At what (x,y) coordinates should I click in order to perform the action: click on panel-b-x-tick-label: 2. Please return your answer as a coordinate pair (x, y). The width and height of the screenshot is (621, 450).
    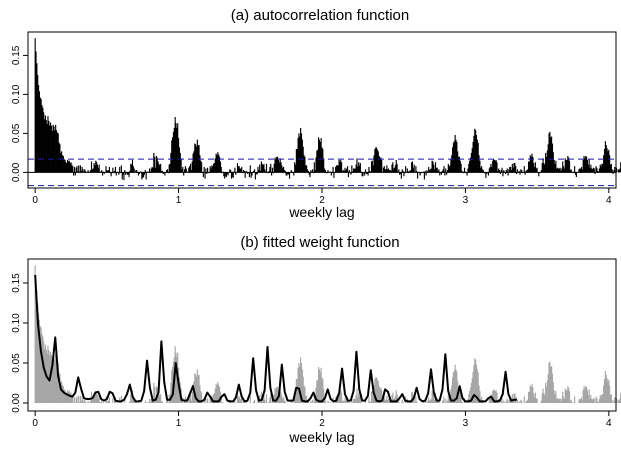
    Looking at the image, I should click on (322, 423).